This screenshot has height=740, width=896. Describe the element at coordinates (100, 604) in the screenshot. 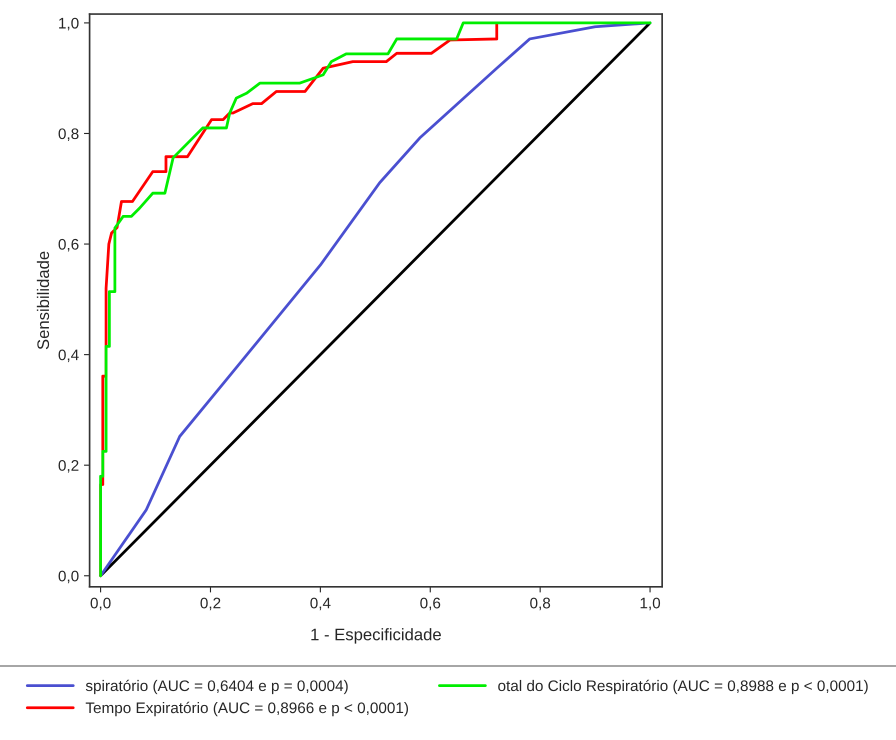

I see `x-tick-label: 0,0` at that location.